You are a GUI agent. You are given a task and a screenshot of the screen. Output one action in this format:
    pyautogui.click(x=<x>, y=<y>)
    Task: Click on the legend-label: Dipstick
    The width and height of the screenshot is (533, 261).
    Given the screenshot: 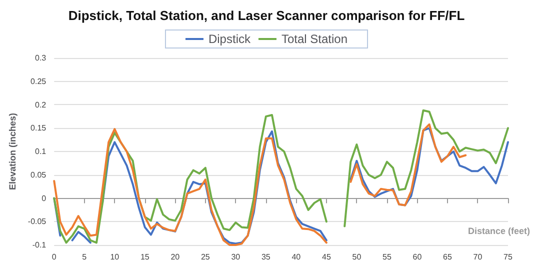 What is the action you would take?
    pyautogui.click(x=230, y=39)
    